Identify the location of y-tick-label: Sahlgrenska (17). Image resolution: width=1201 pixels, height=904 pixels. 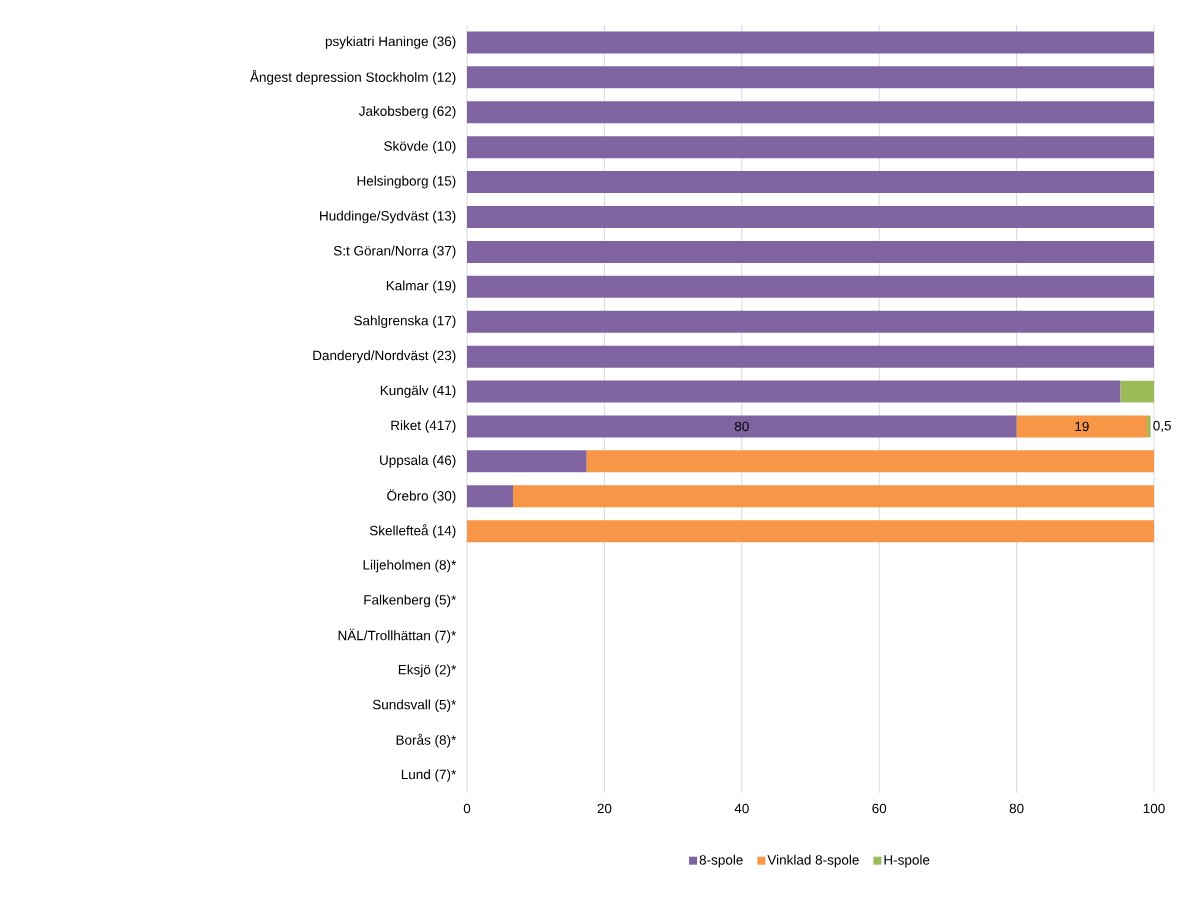
(405, 322).